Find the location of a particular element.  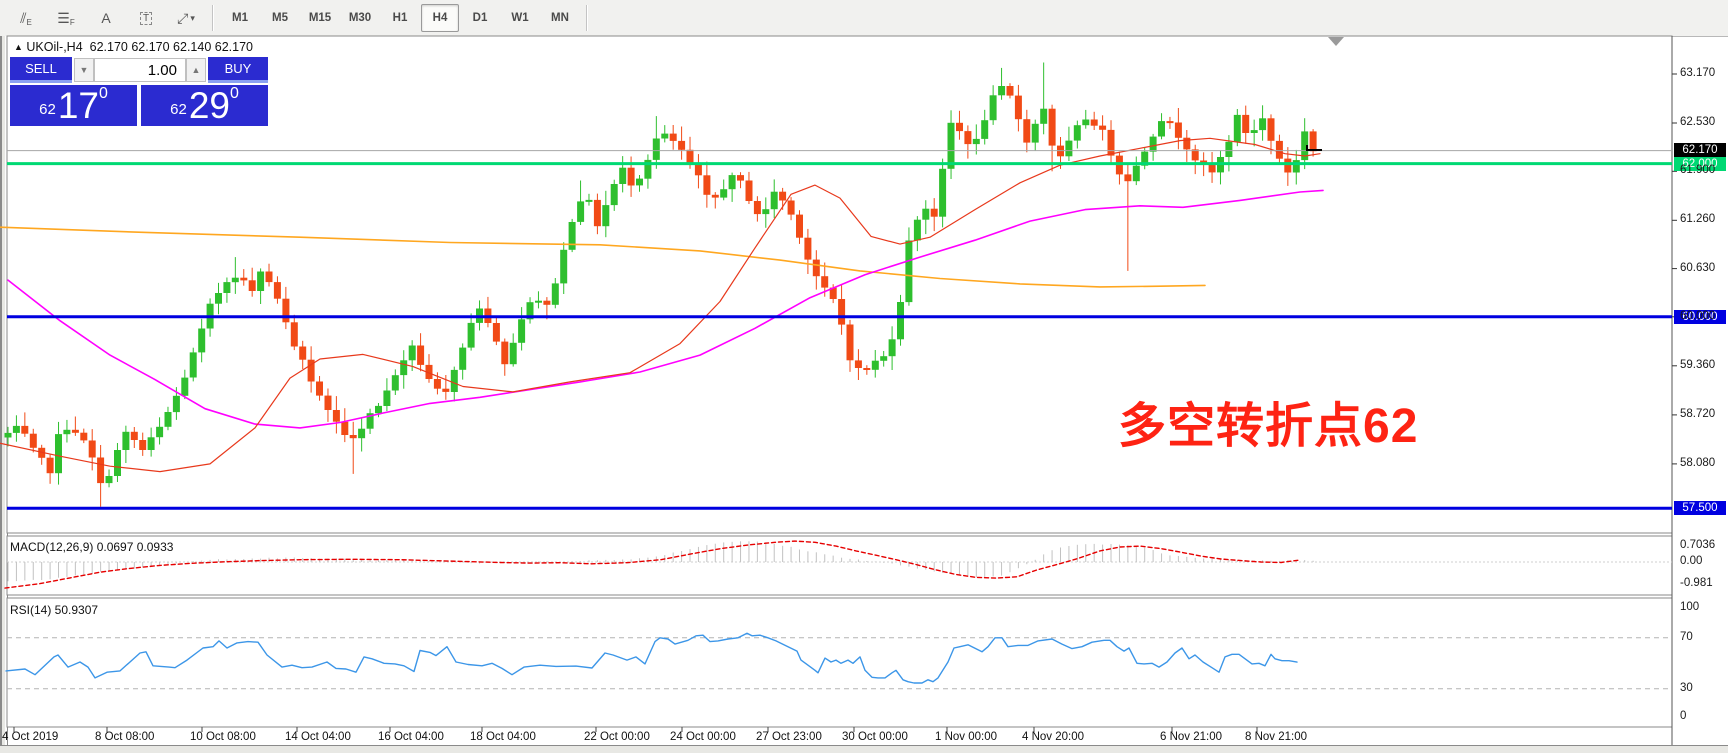

date-label: 22 Oct 00:00 is located at coordinates (617, 737).